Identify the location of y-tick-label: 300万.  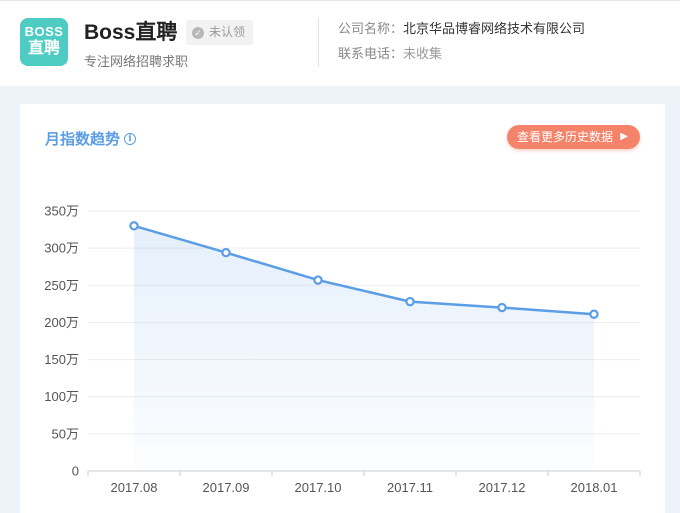
(61, 248).